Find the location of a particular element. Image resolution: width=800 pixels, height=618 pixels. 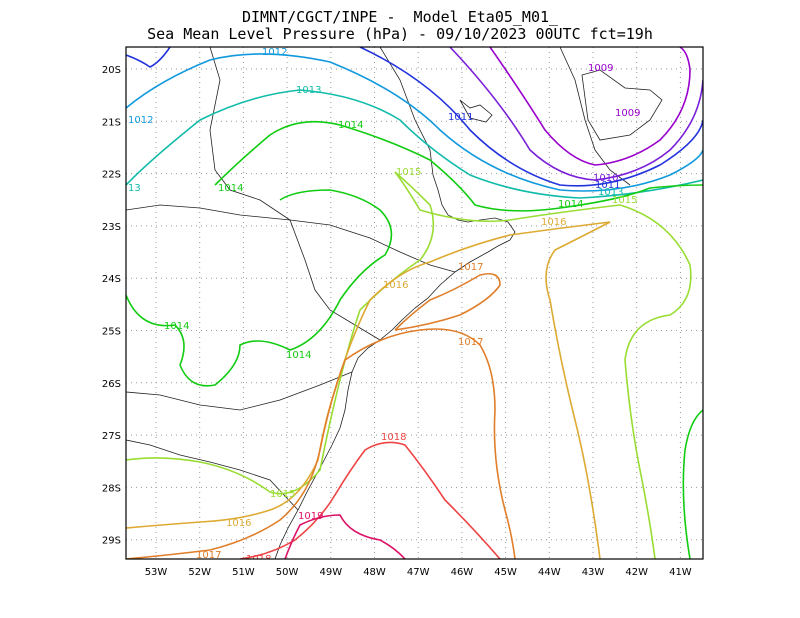

label-1015-east: 1015 is located at coordinates (624, 200).